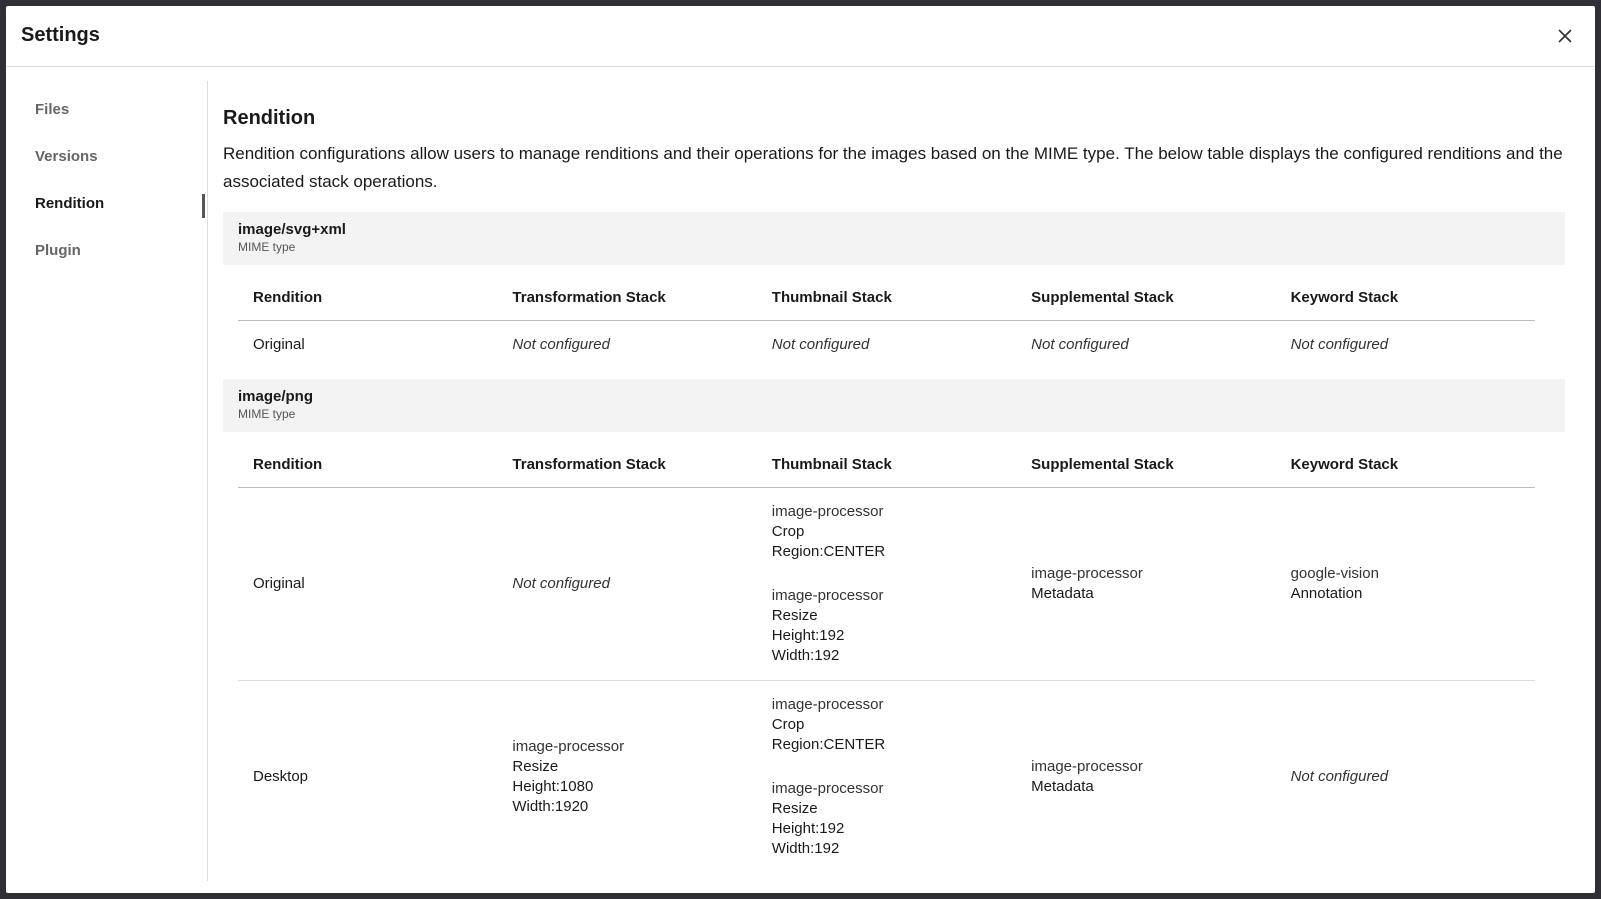 Image resolution: width=1601 pixels, height=899 pixels. Describe the element at coordinates (553, 786) in the screenshot. I see `operation-line: Height:1080` at that location.